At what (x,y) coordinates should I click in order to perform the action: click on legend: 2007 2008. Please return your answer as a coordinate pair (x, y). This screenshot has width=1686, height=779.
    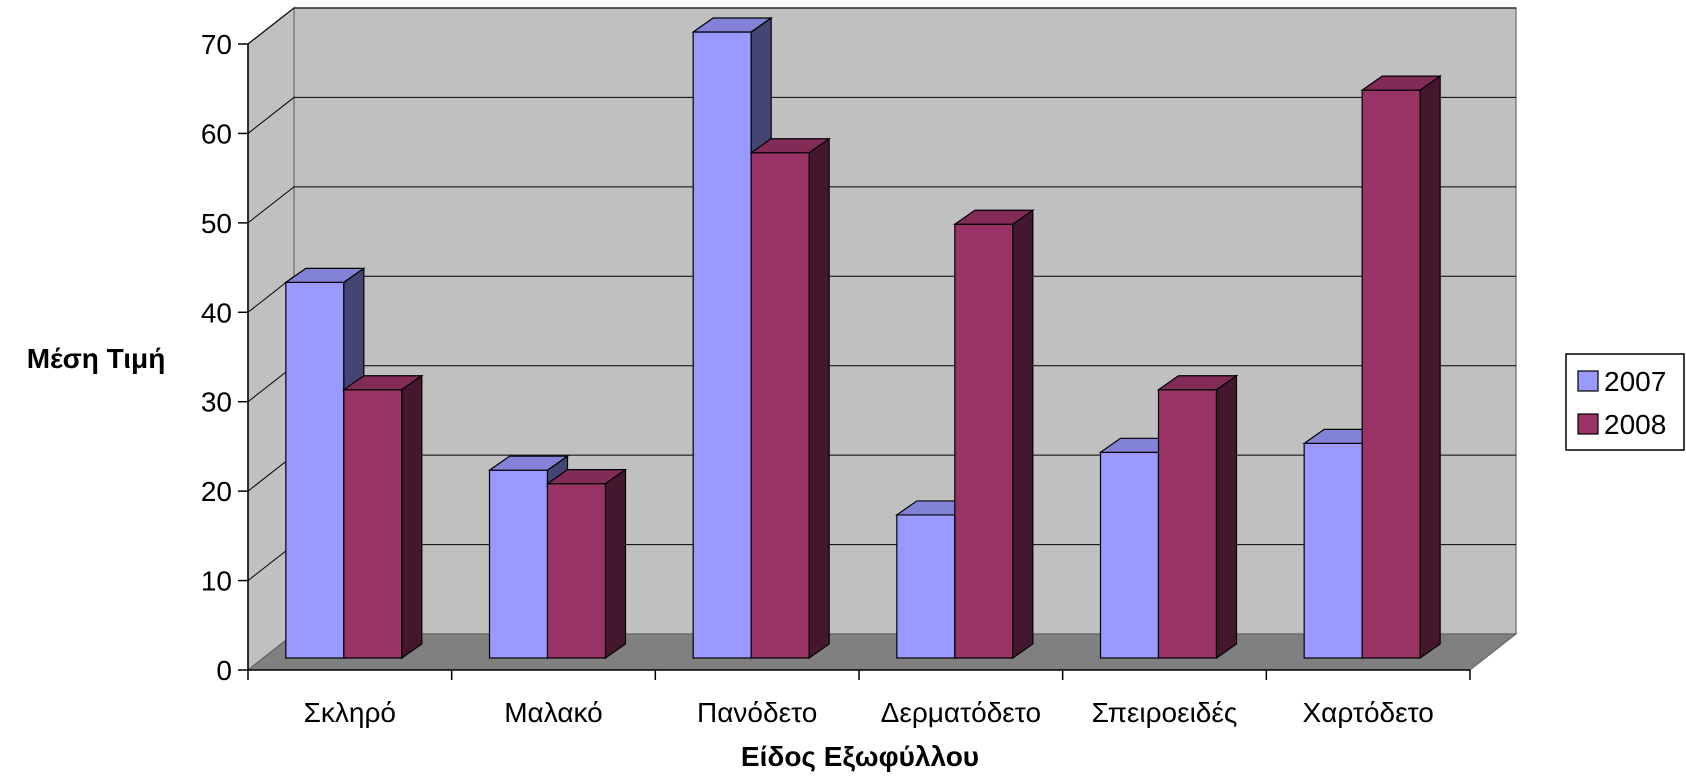
    Looking at the image, I should click on (1625, 402).